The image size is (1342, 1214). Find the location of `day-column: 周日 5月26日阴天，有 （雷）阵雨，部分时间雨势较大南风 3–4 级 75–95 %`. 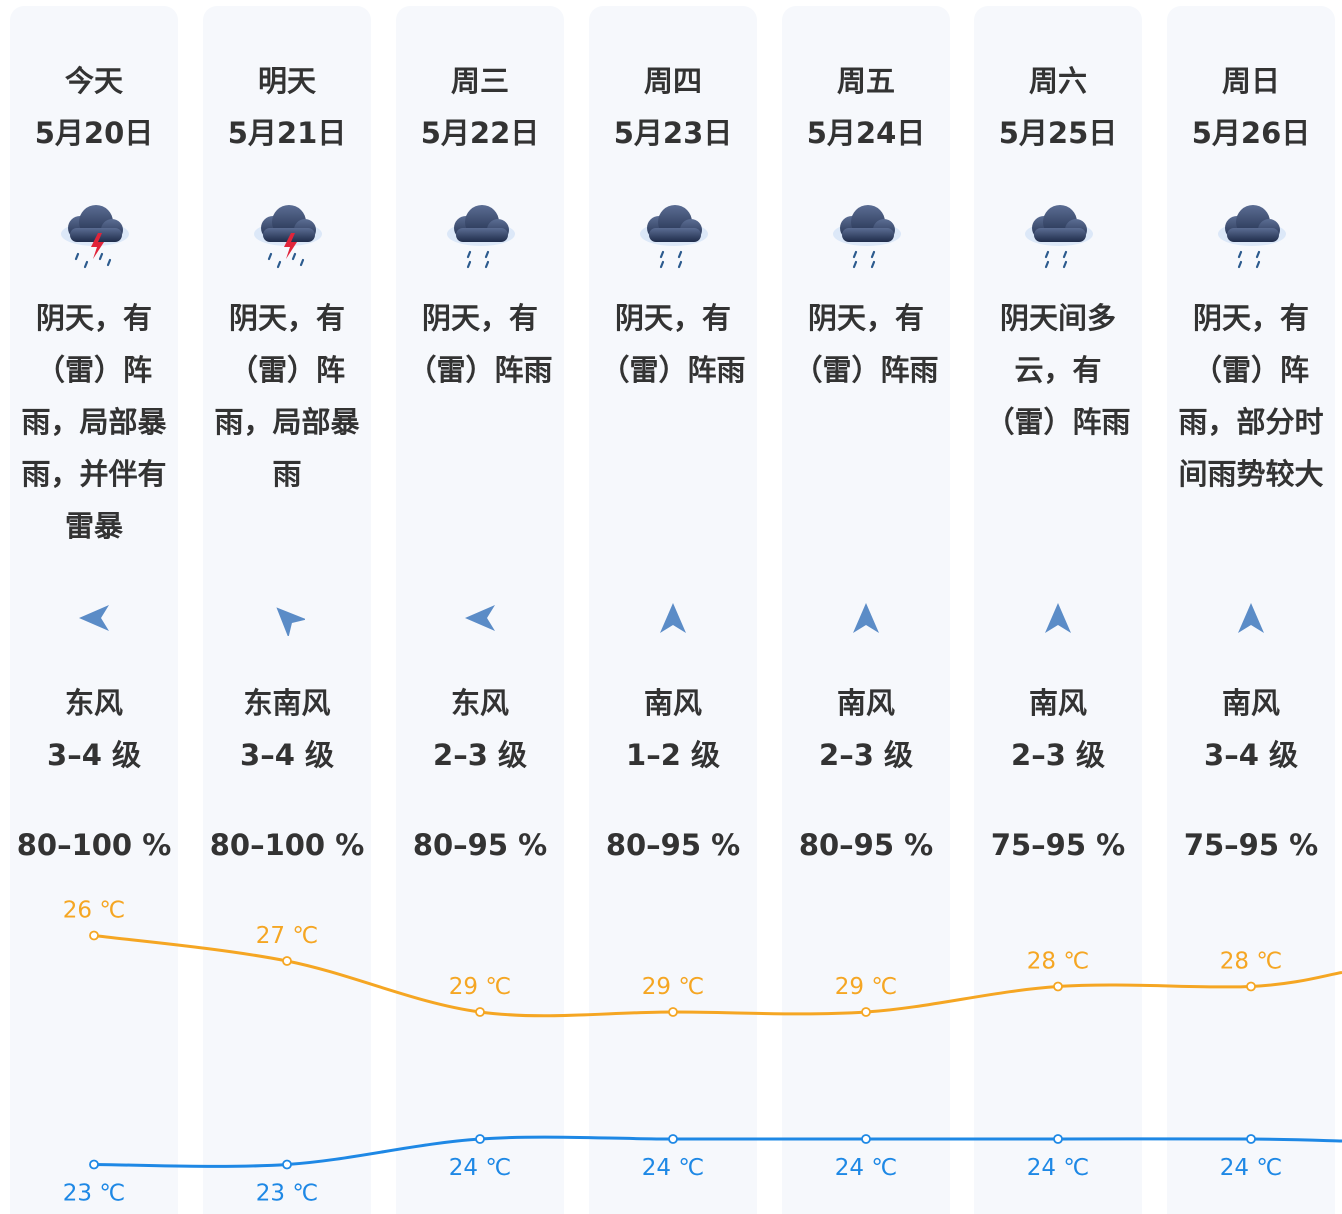

day-column: 周日 5月26日阴天，有 （雷）阵雨，部分时间雨势较大南风 3–4 级 75–95 % is located at coordinates (1251, 610).